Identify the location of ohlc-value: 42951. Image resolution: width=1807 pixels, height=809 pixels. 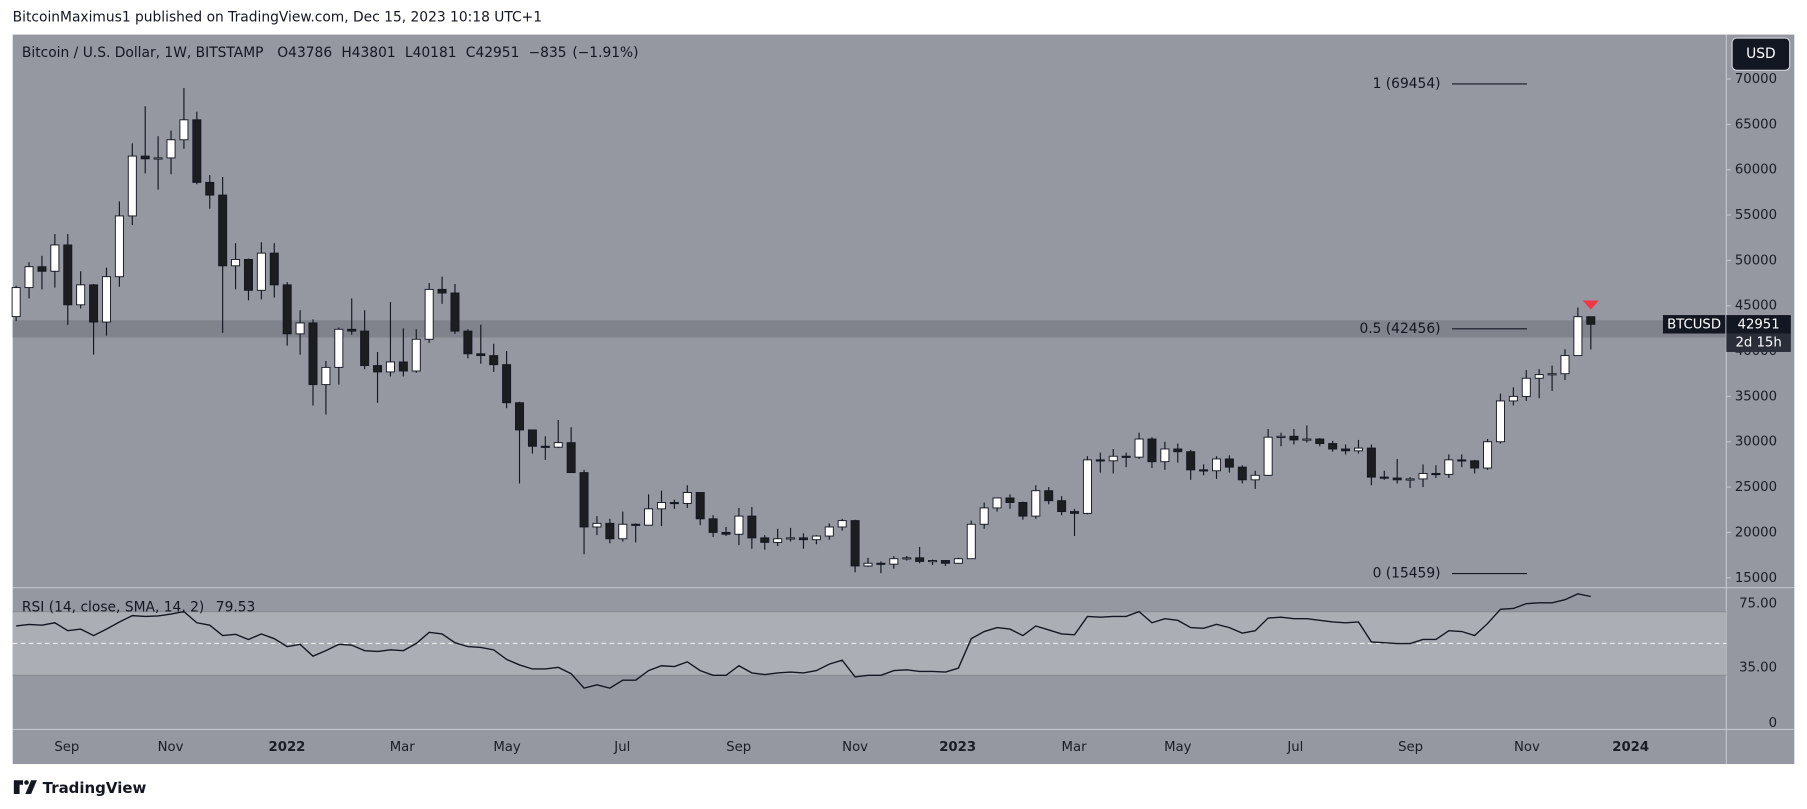
(497, 53).